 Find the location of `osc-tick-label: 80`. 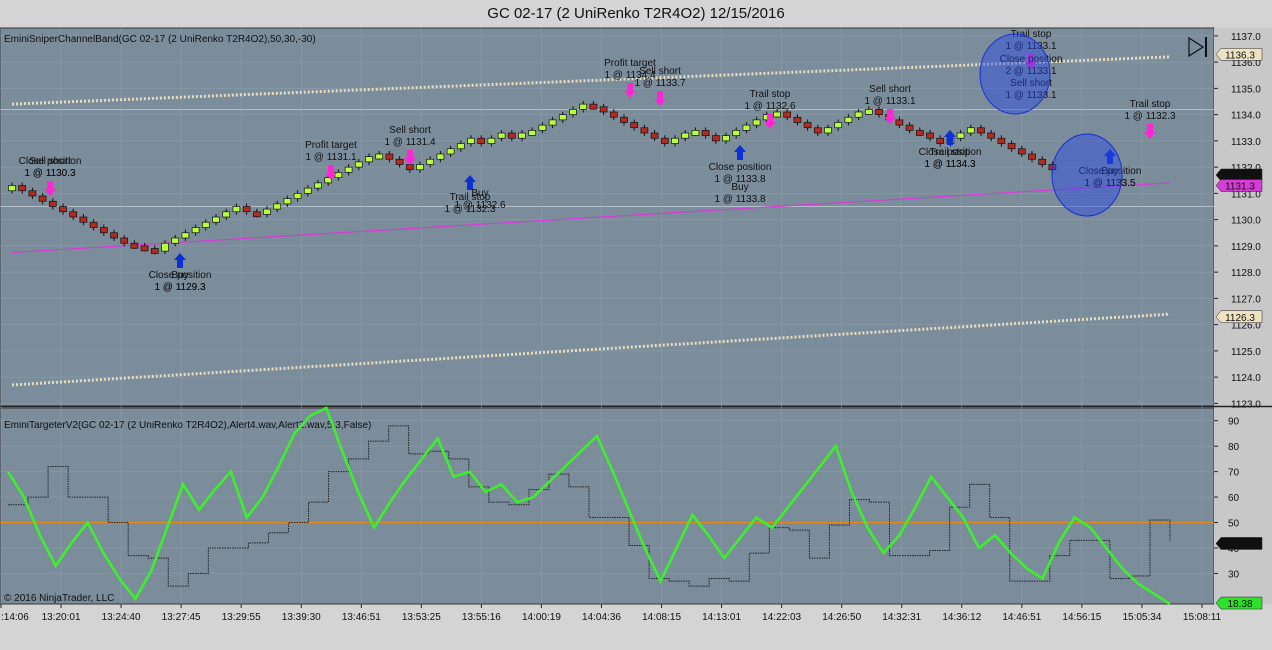

osc-tick-label: 80 is located at coordinates (1234, 447).